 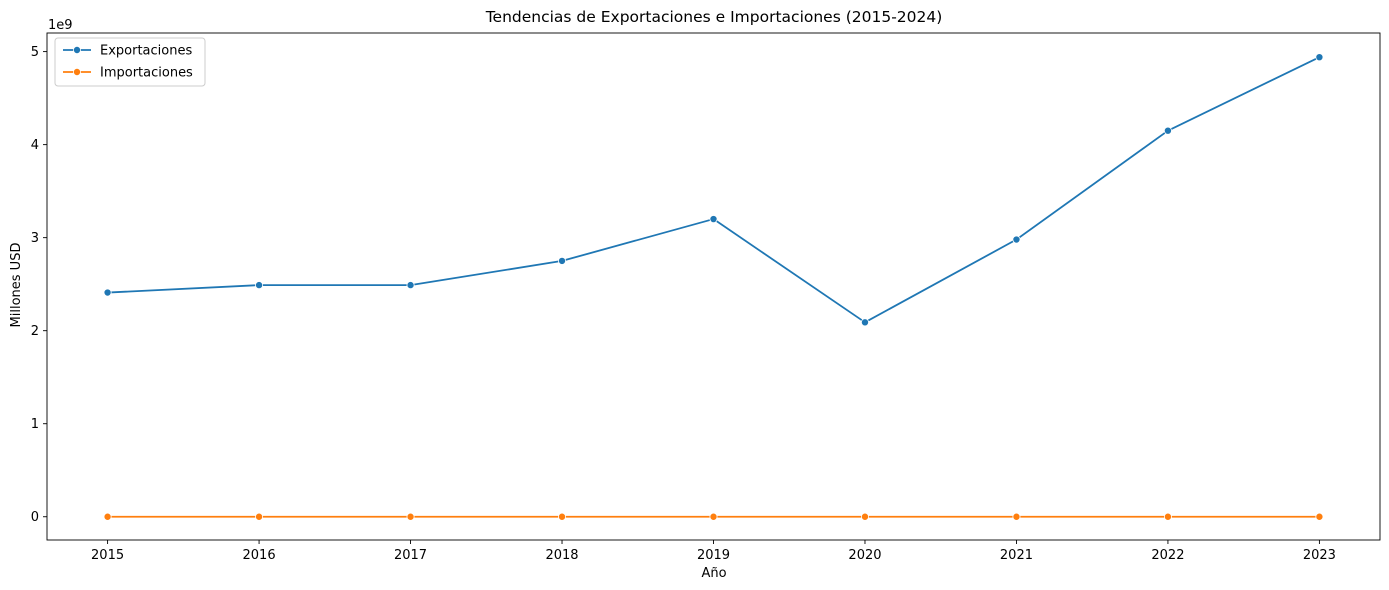 I want to click on y-tick-label: 4, so click(x=35, y=145).